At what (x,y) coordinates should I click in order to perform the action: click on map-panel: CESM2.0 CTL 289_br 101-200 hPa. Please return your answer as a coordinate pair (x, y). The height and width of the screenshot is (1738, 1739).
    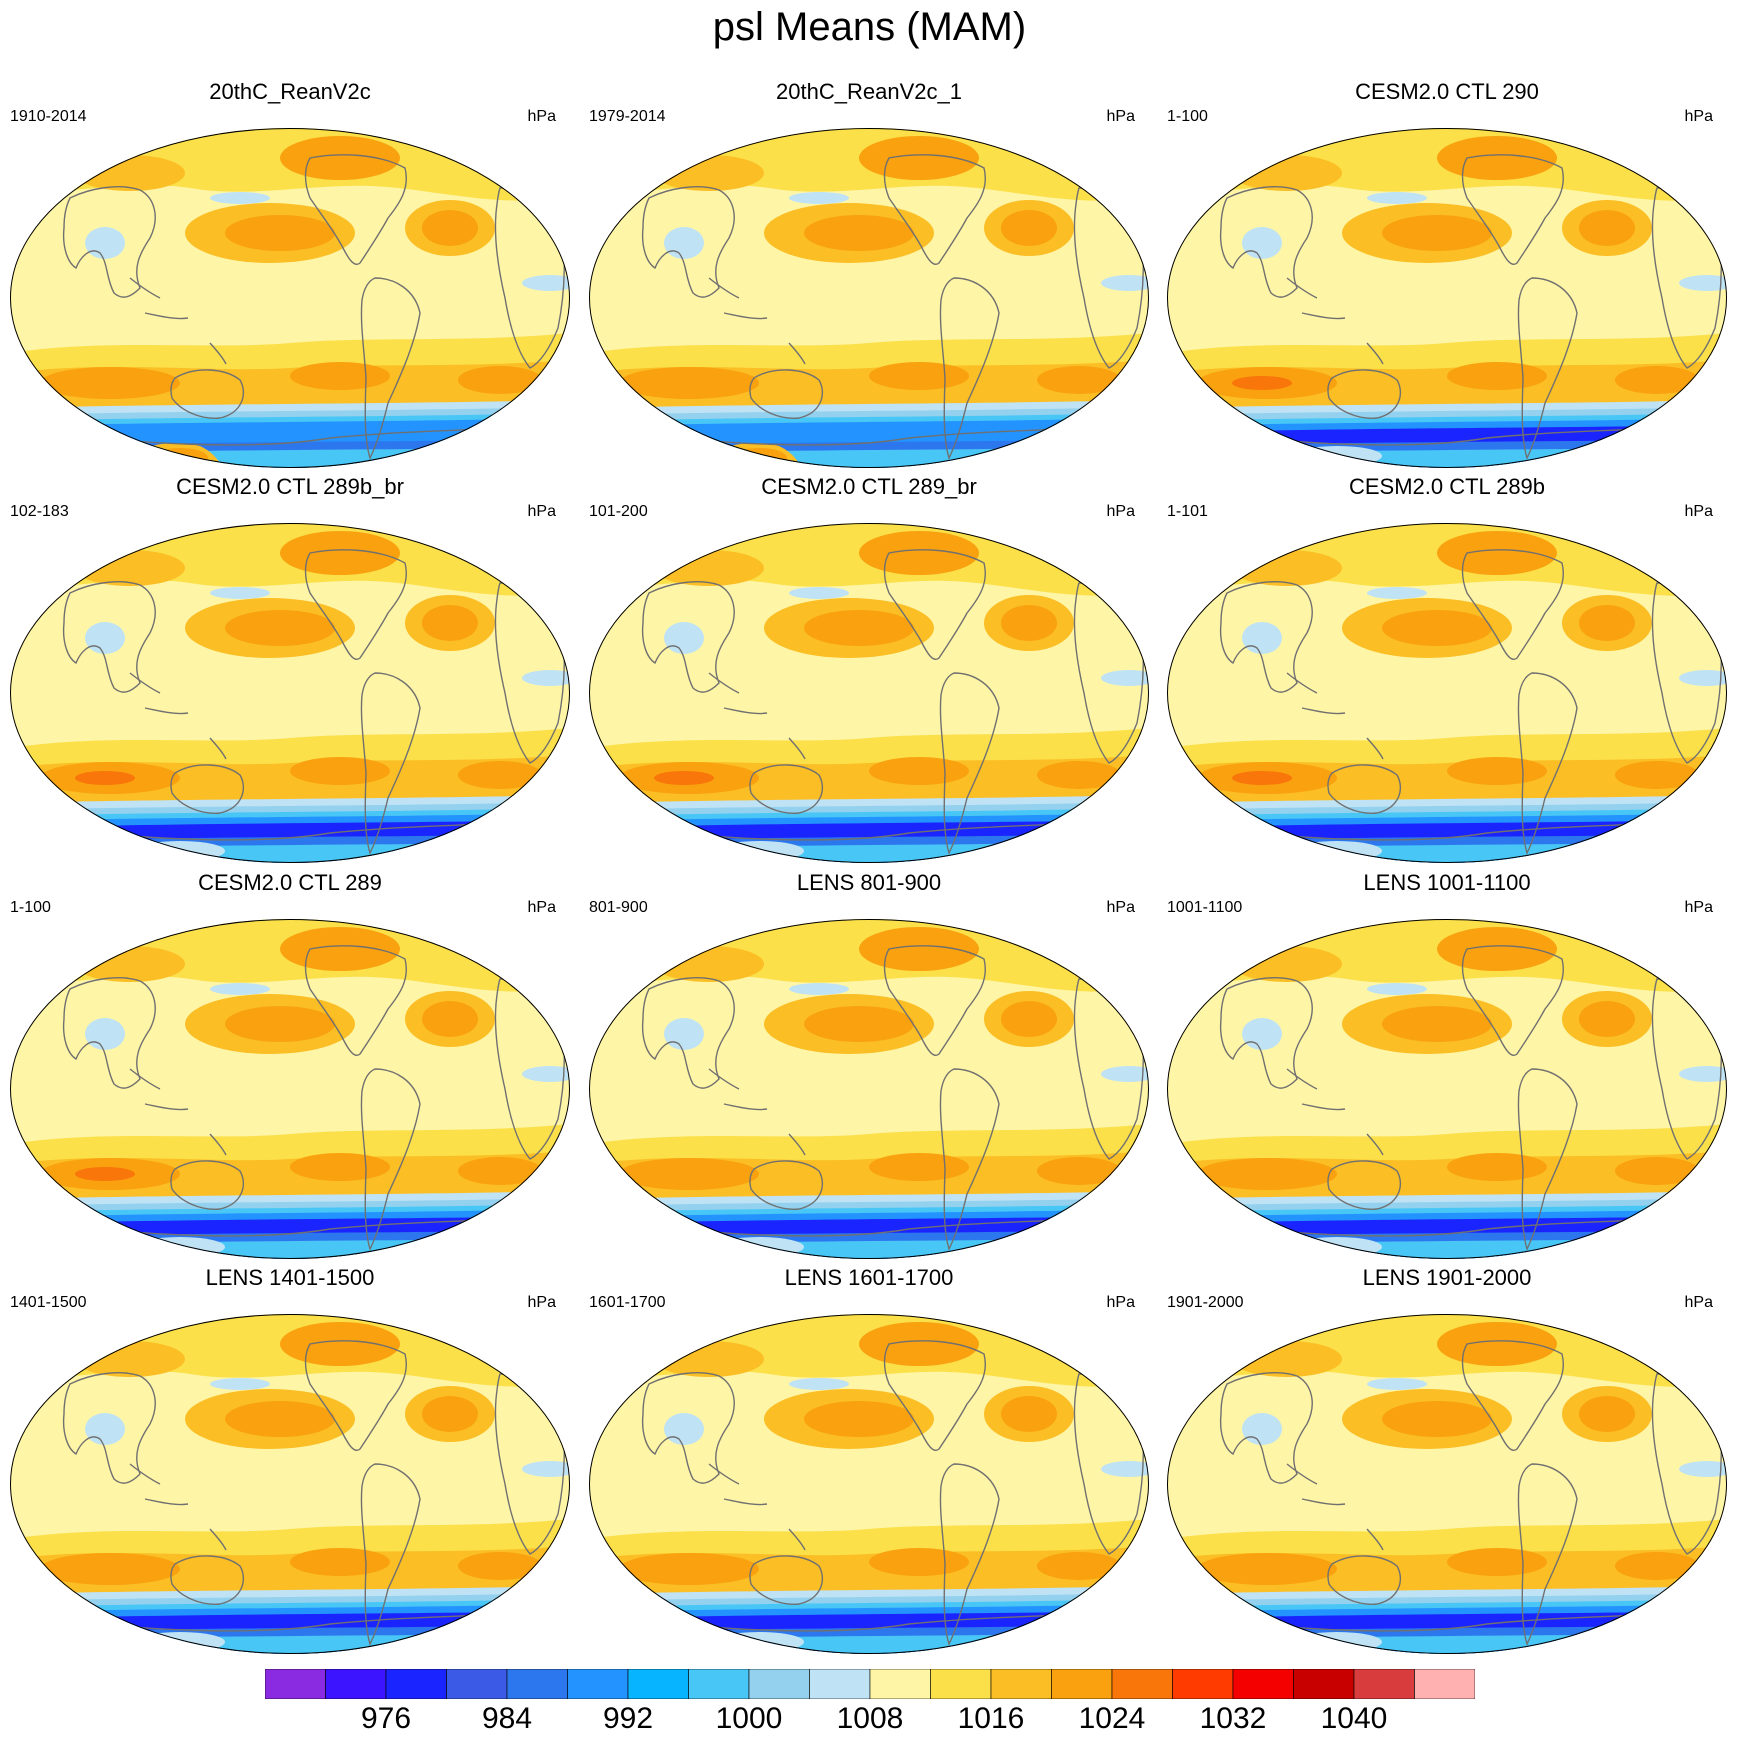
    Looking at the image, I should click on (869, 671).